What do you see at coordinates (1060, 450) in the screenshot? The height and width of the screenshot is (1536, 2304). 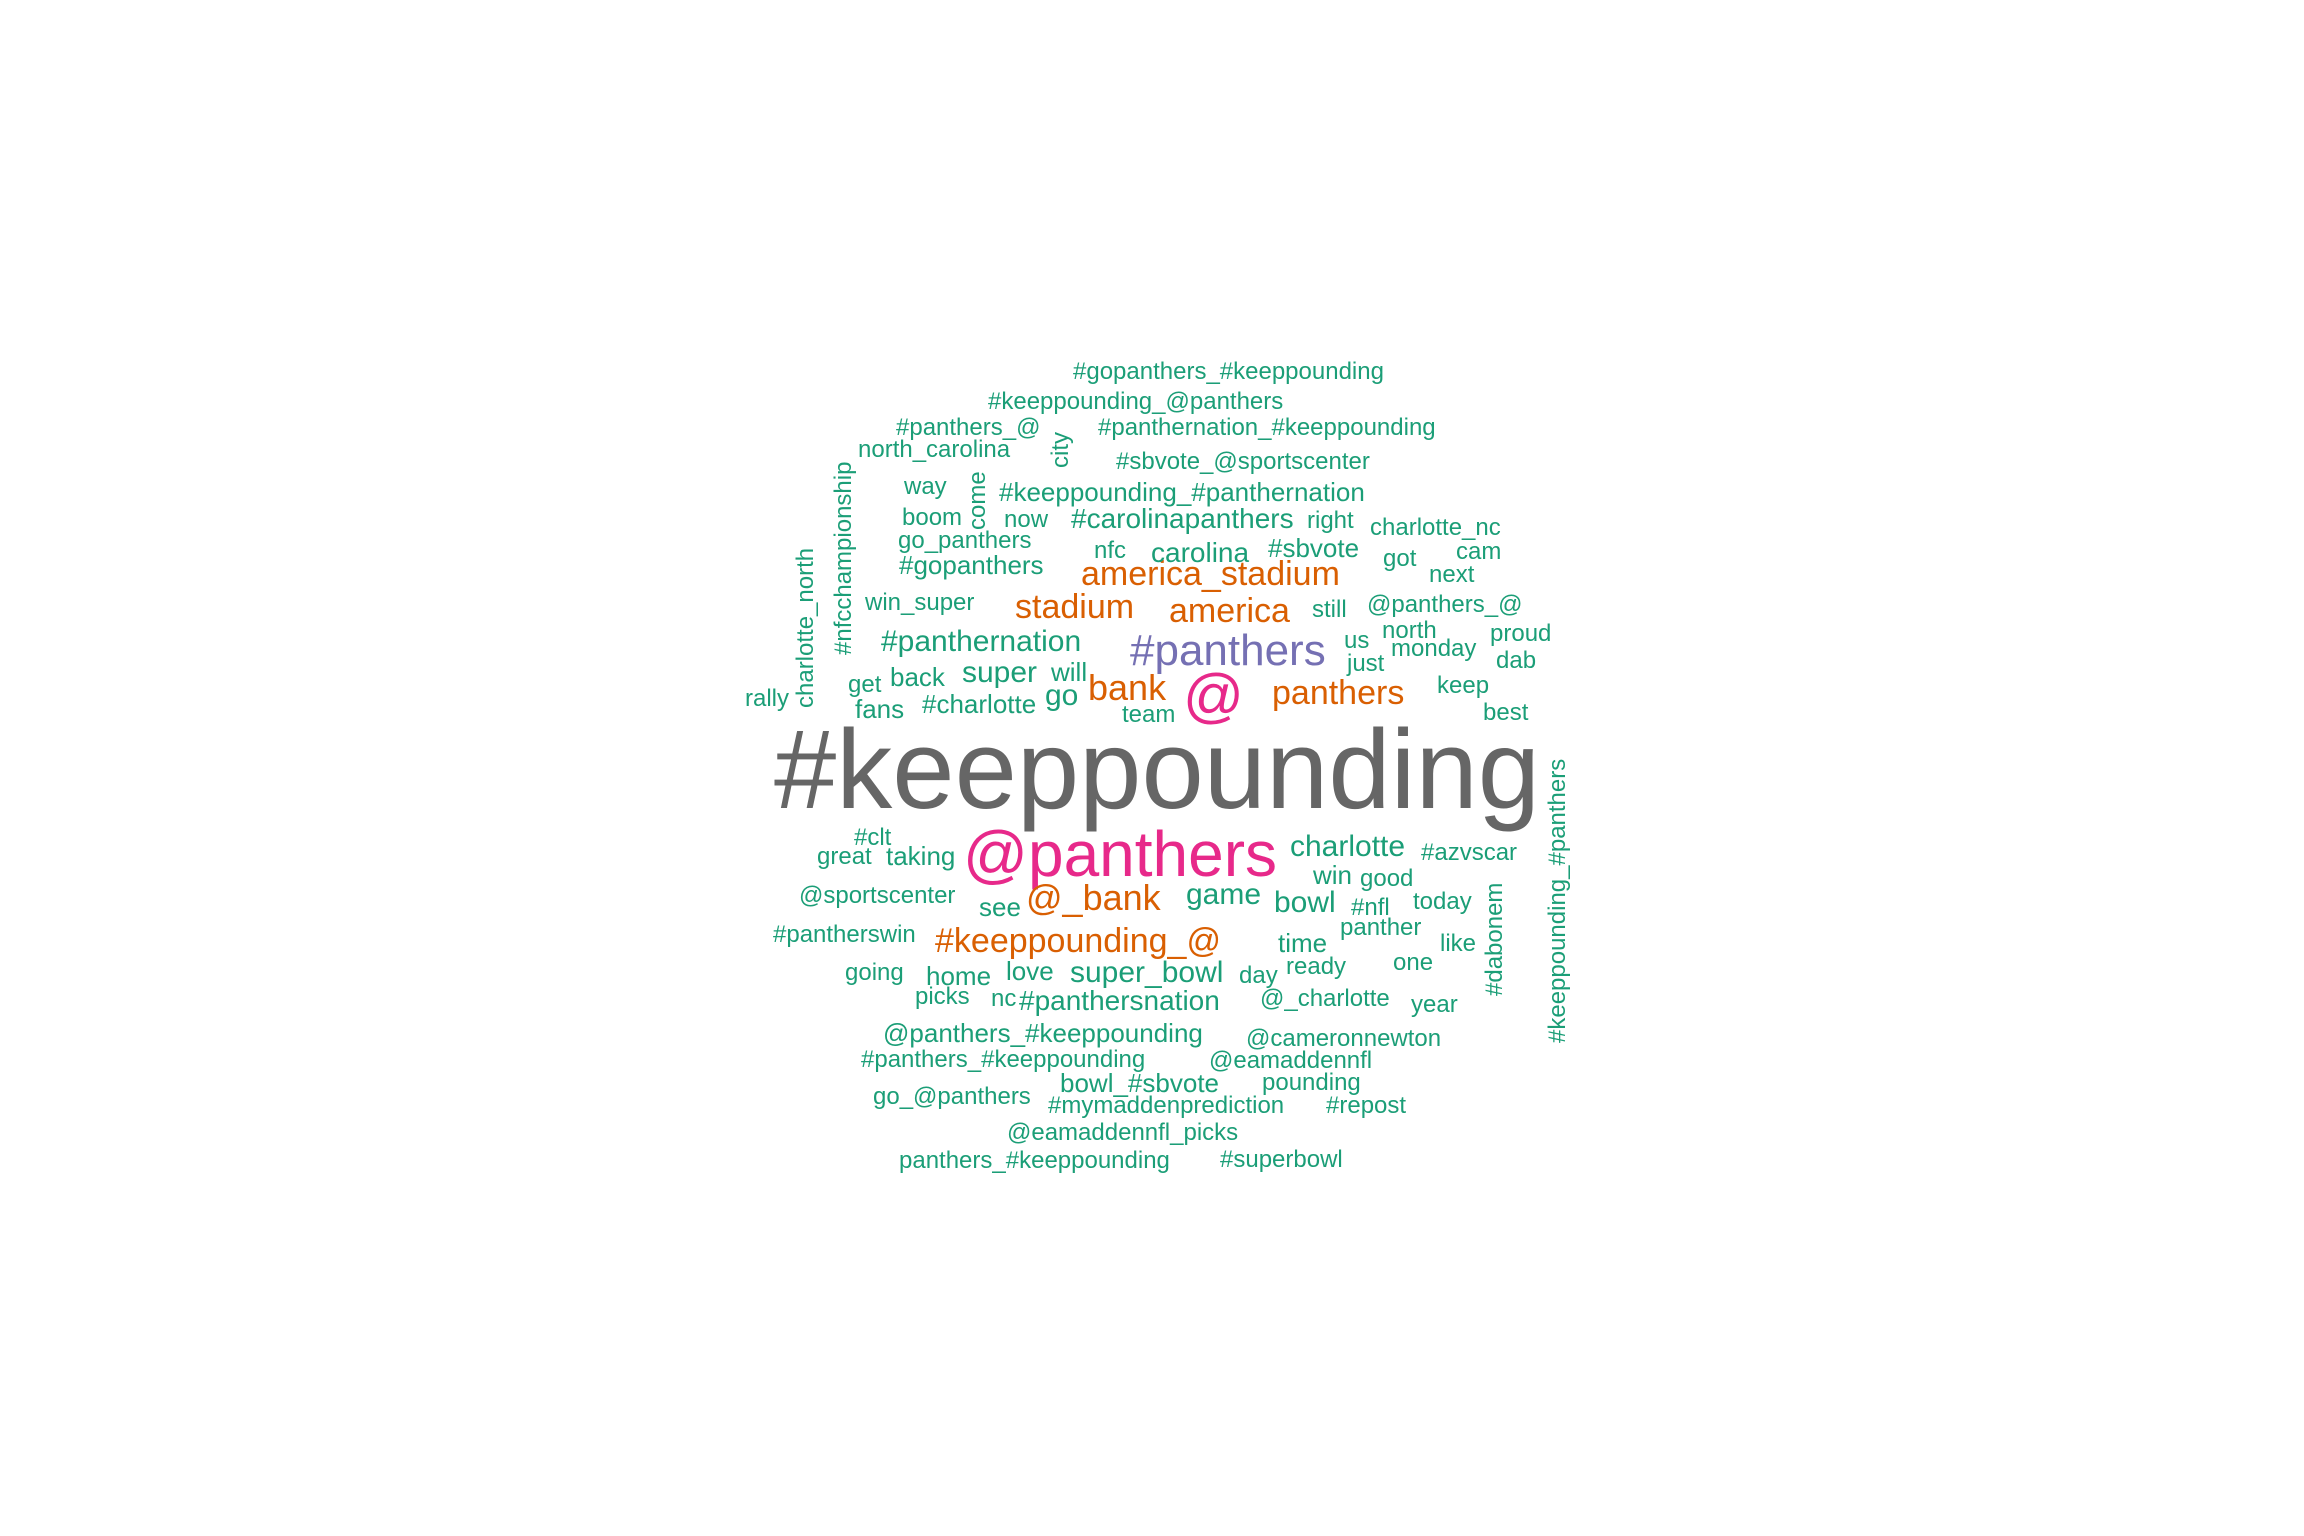 I see `word-city: city` at bounding box center [1060, 450].